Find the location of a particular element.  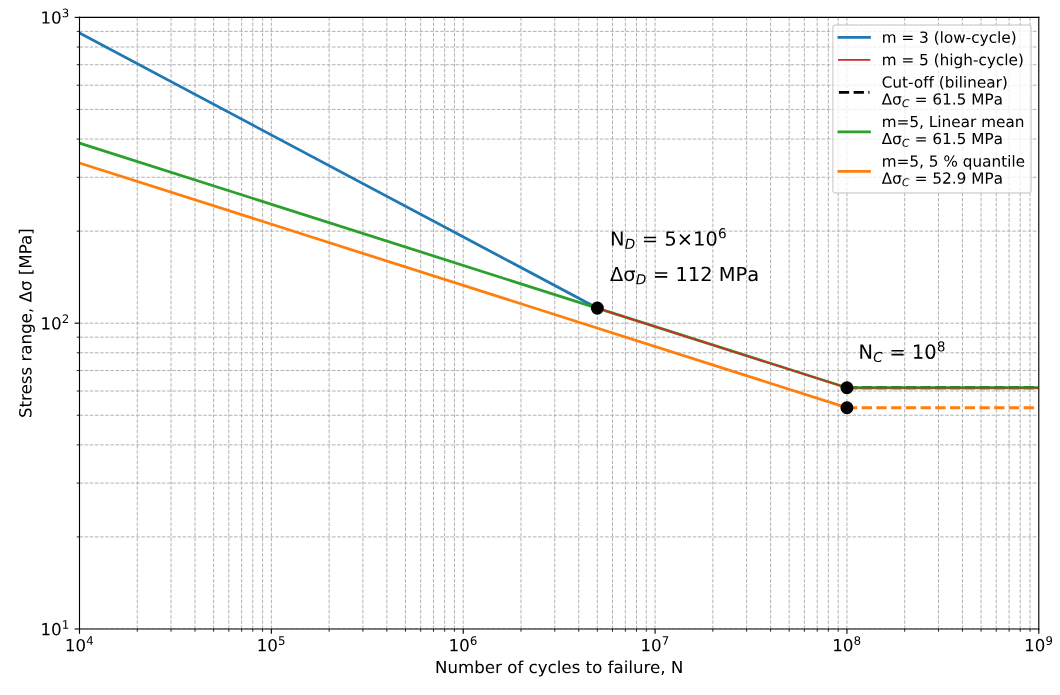

annotation: Δσ$_{D}$ = 112 MPa is located at coordinates (684, 275).